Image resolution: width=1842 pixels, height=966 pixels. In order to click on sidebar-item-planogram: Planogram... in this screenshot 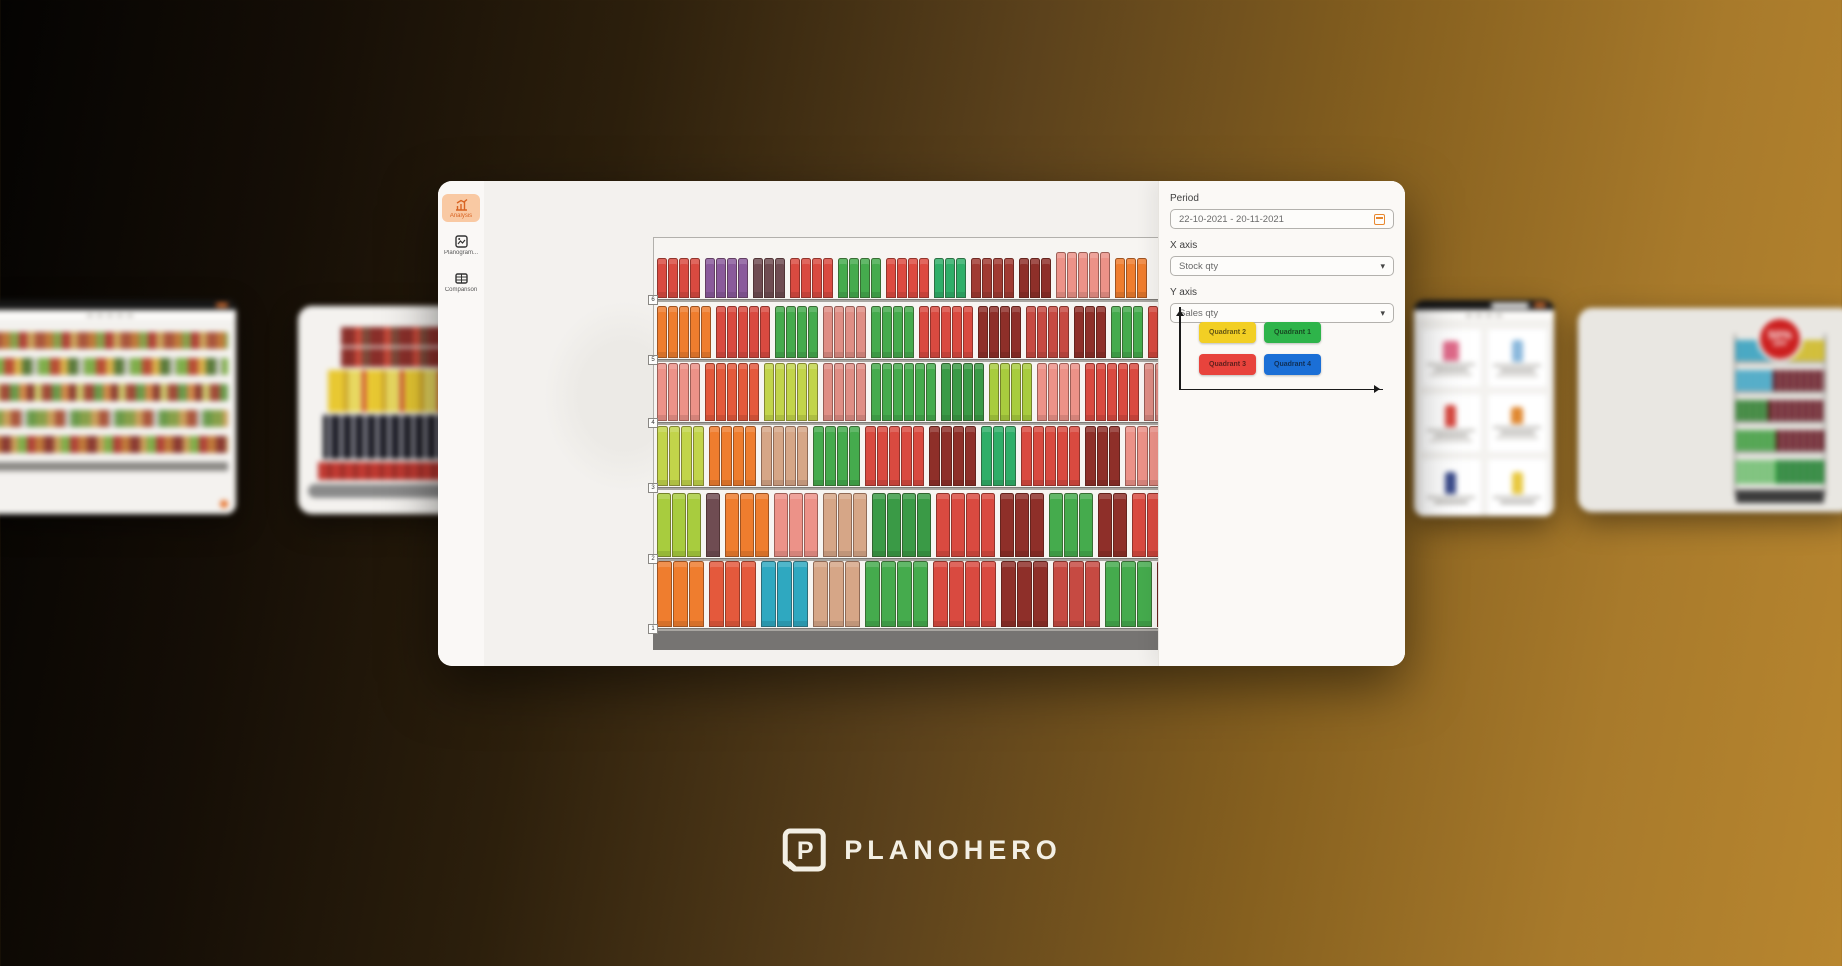, I will do `click(461, 245)`.